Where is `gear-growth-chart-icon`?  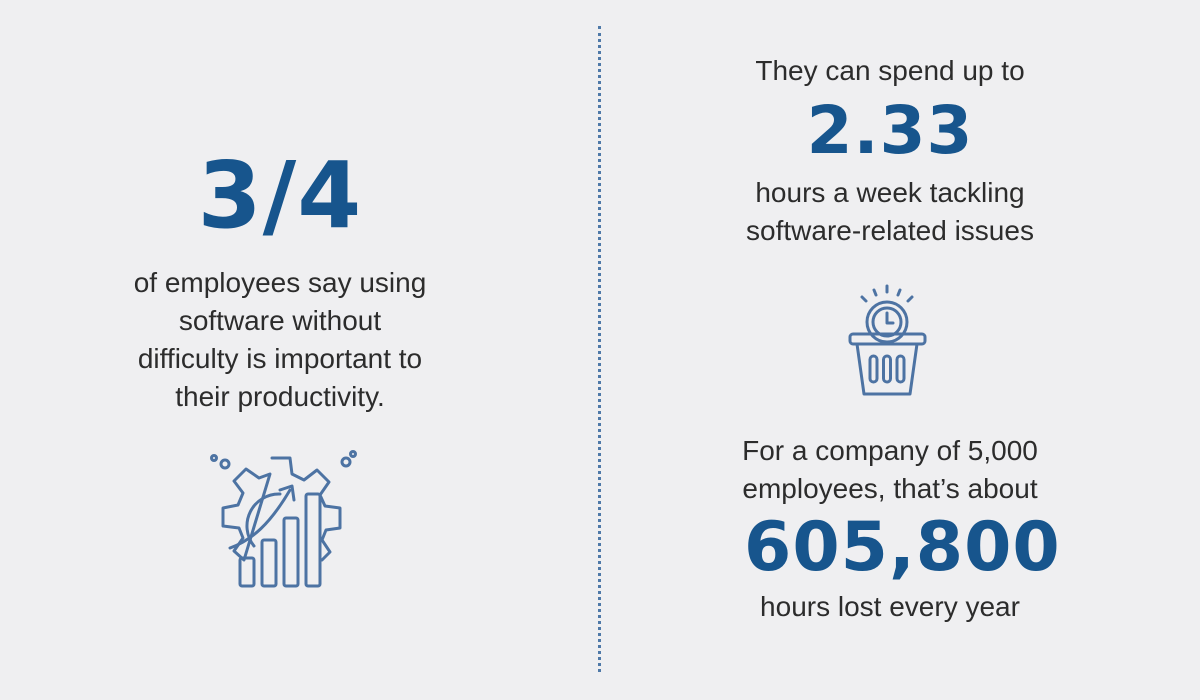
gear-growth-chart-icon is located at coordinates (283, 519).